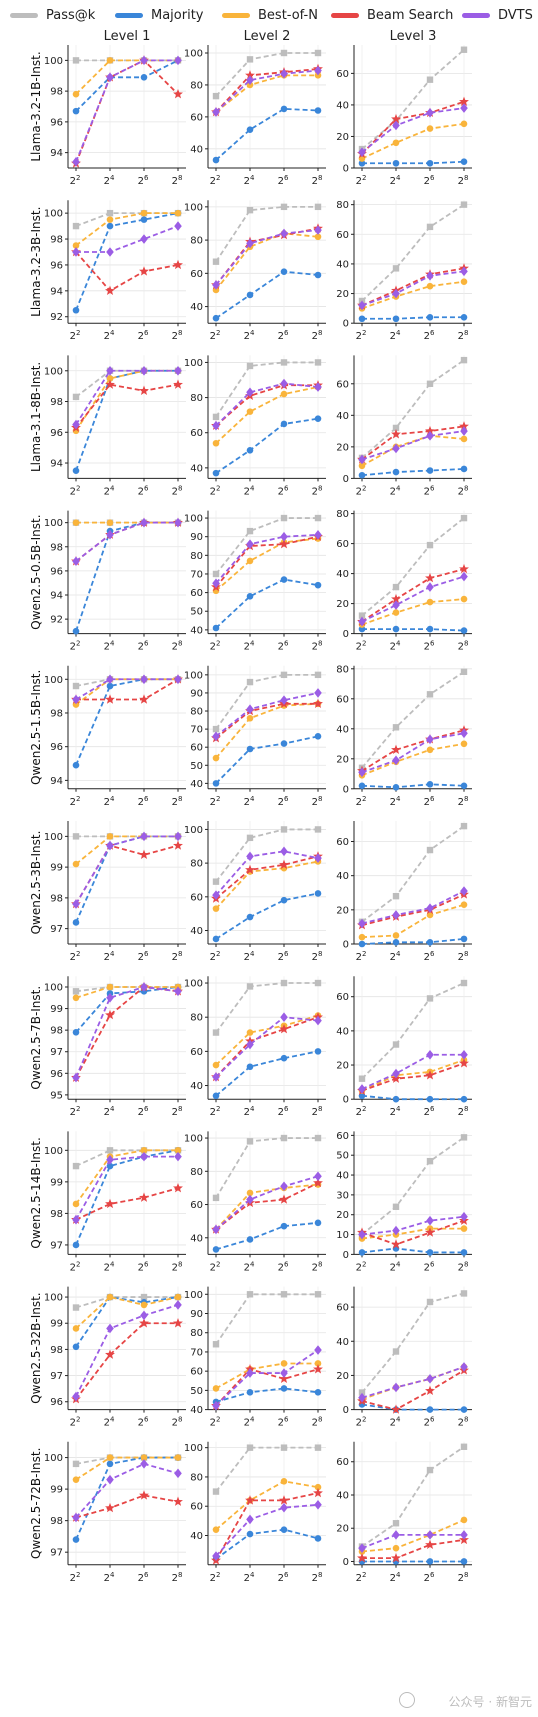 The image size is (538, 1717). Describe the element at coordinates (404, 1047) in the screenshot. I see `panel-qwen2-5-7b-inst-level-3: 0 20 40 60 22 24 26 28` at that location.